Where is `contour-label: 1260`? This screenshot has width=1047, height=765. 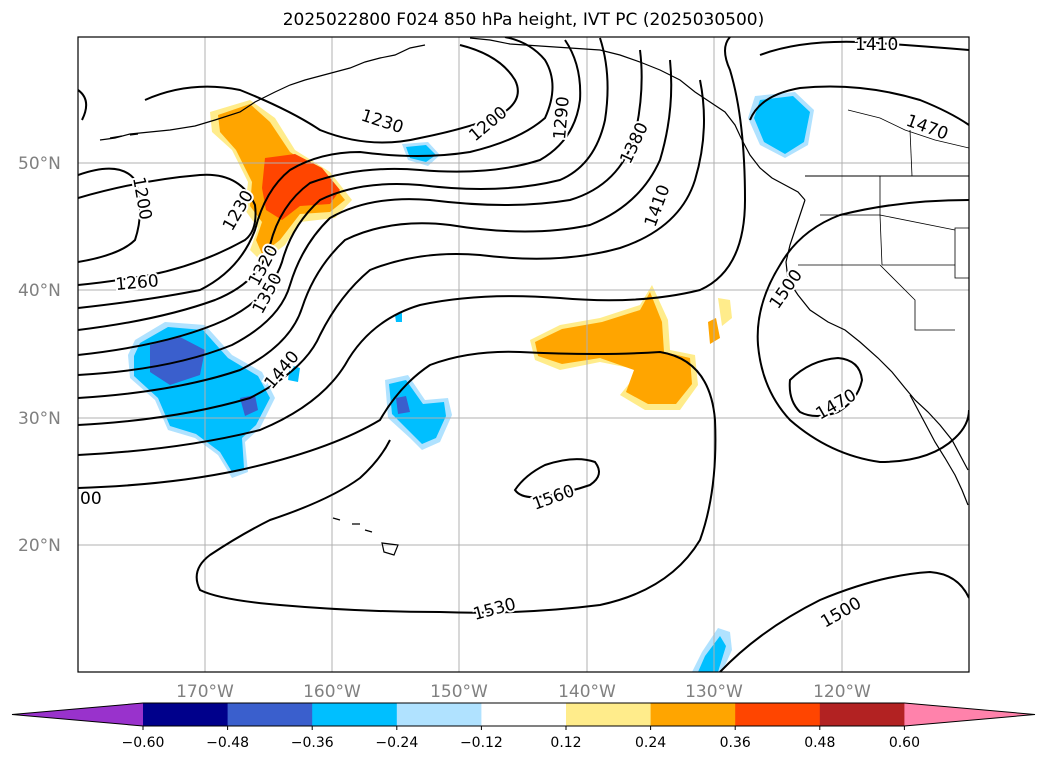
contour-label: 1260 is located at coordinates (137, 283).